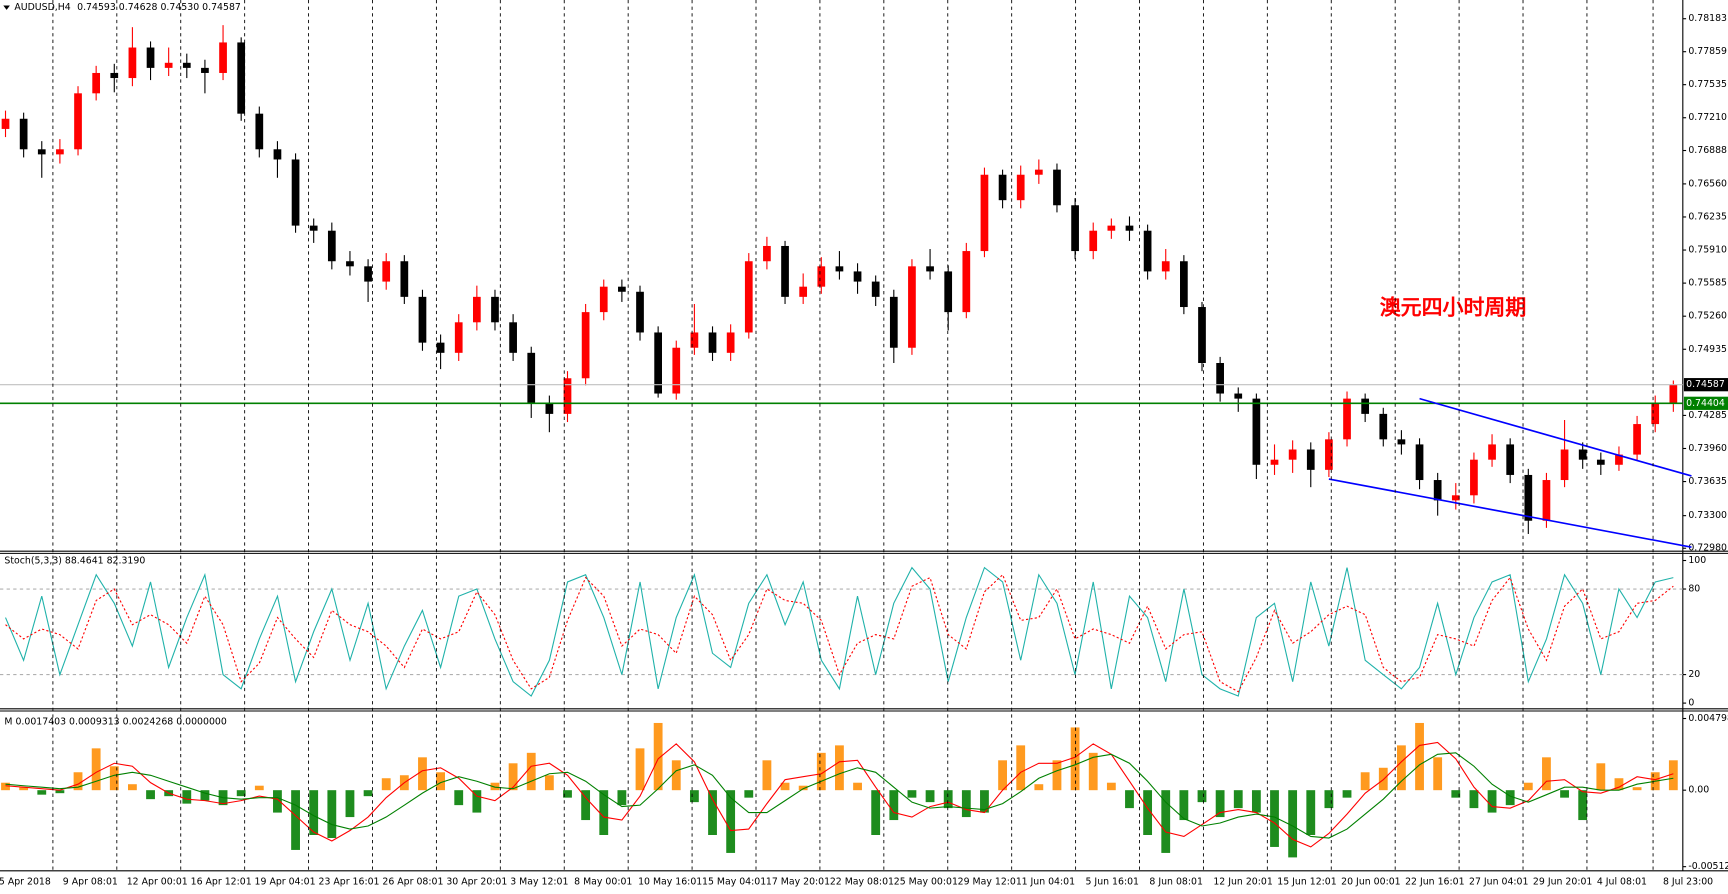 This screenshot has width=1728, height=894. Describe the element at coordinates (1698, 790) in the screenshot. I see `y-tick-label: 0.00` at that location.